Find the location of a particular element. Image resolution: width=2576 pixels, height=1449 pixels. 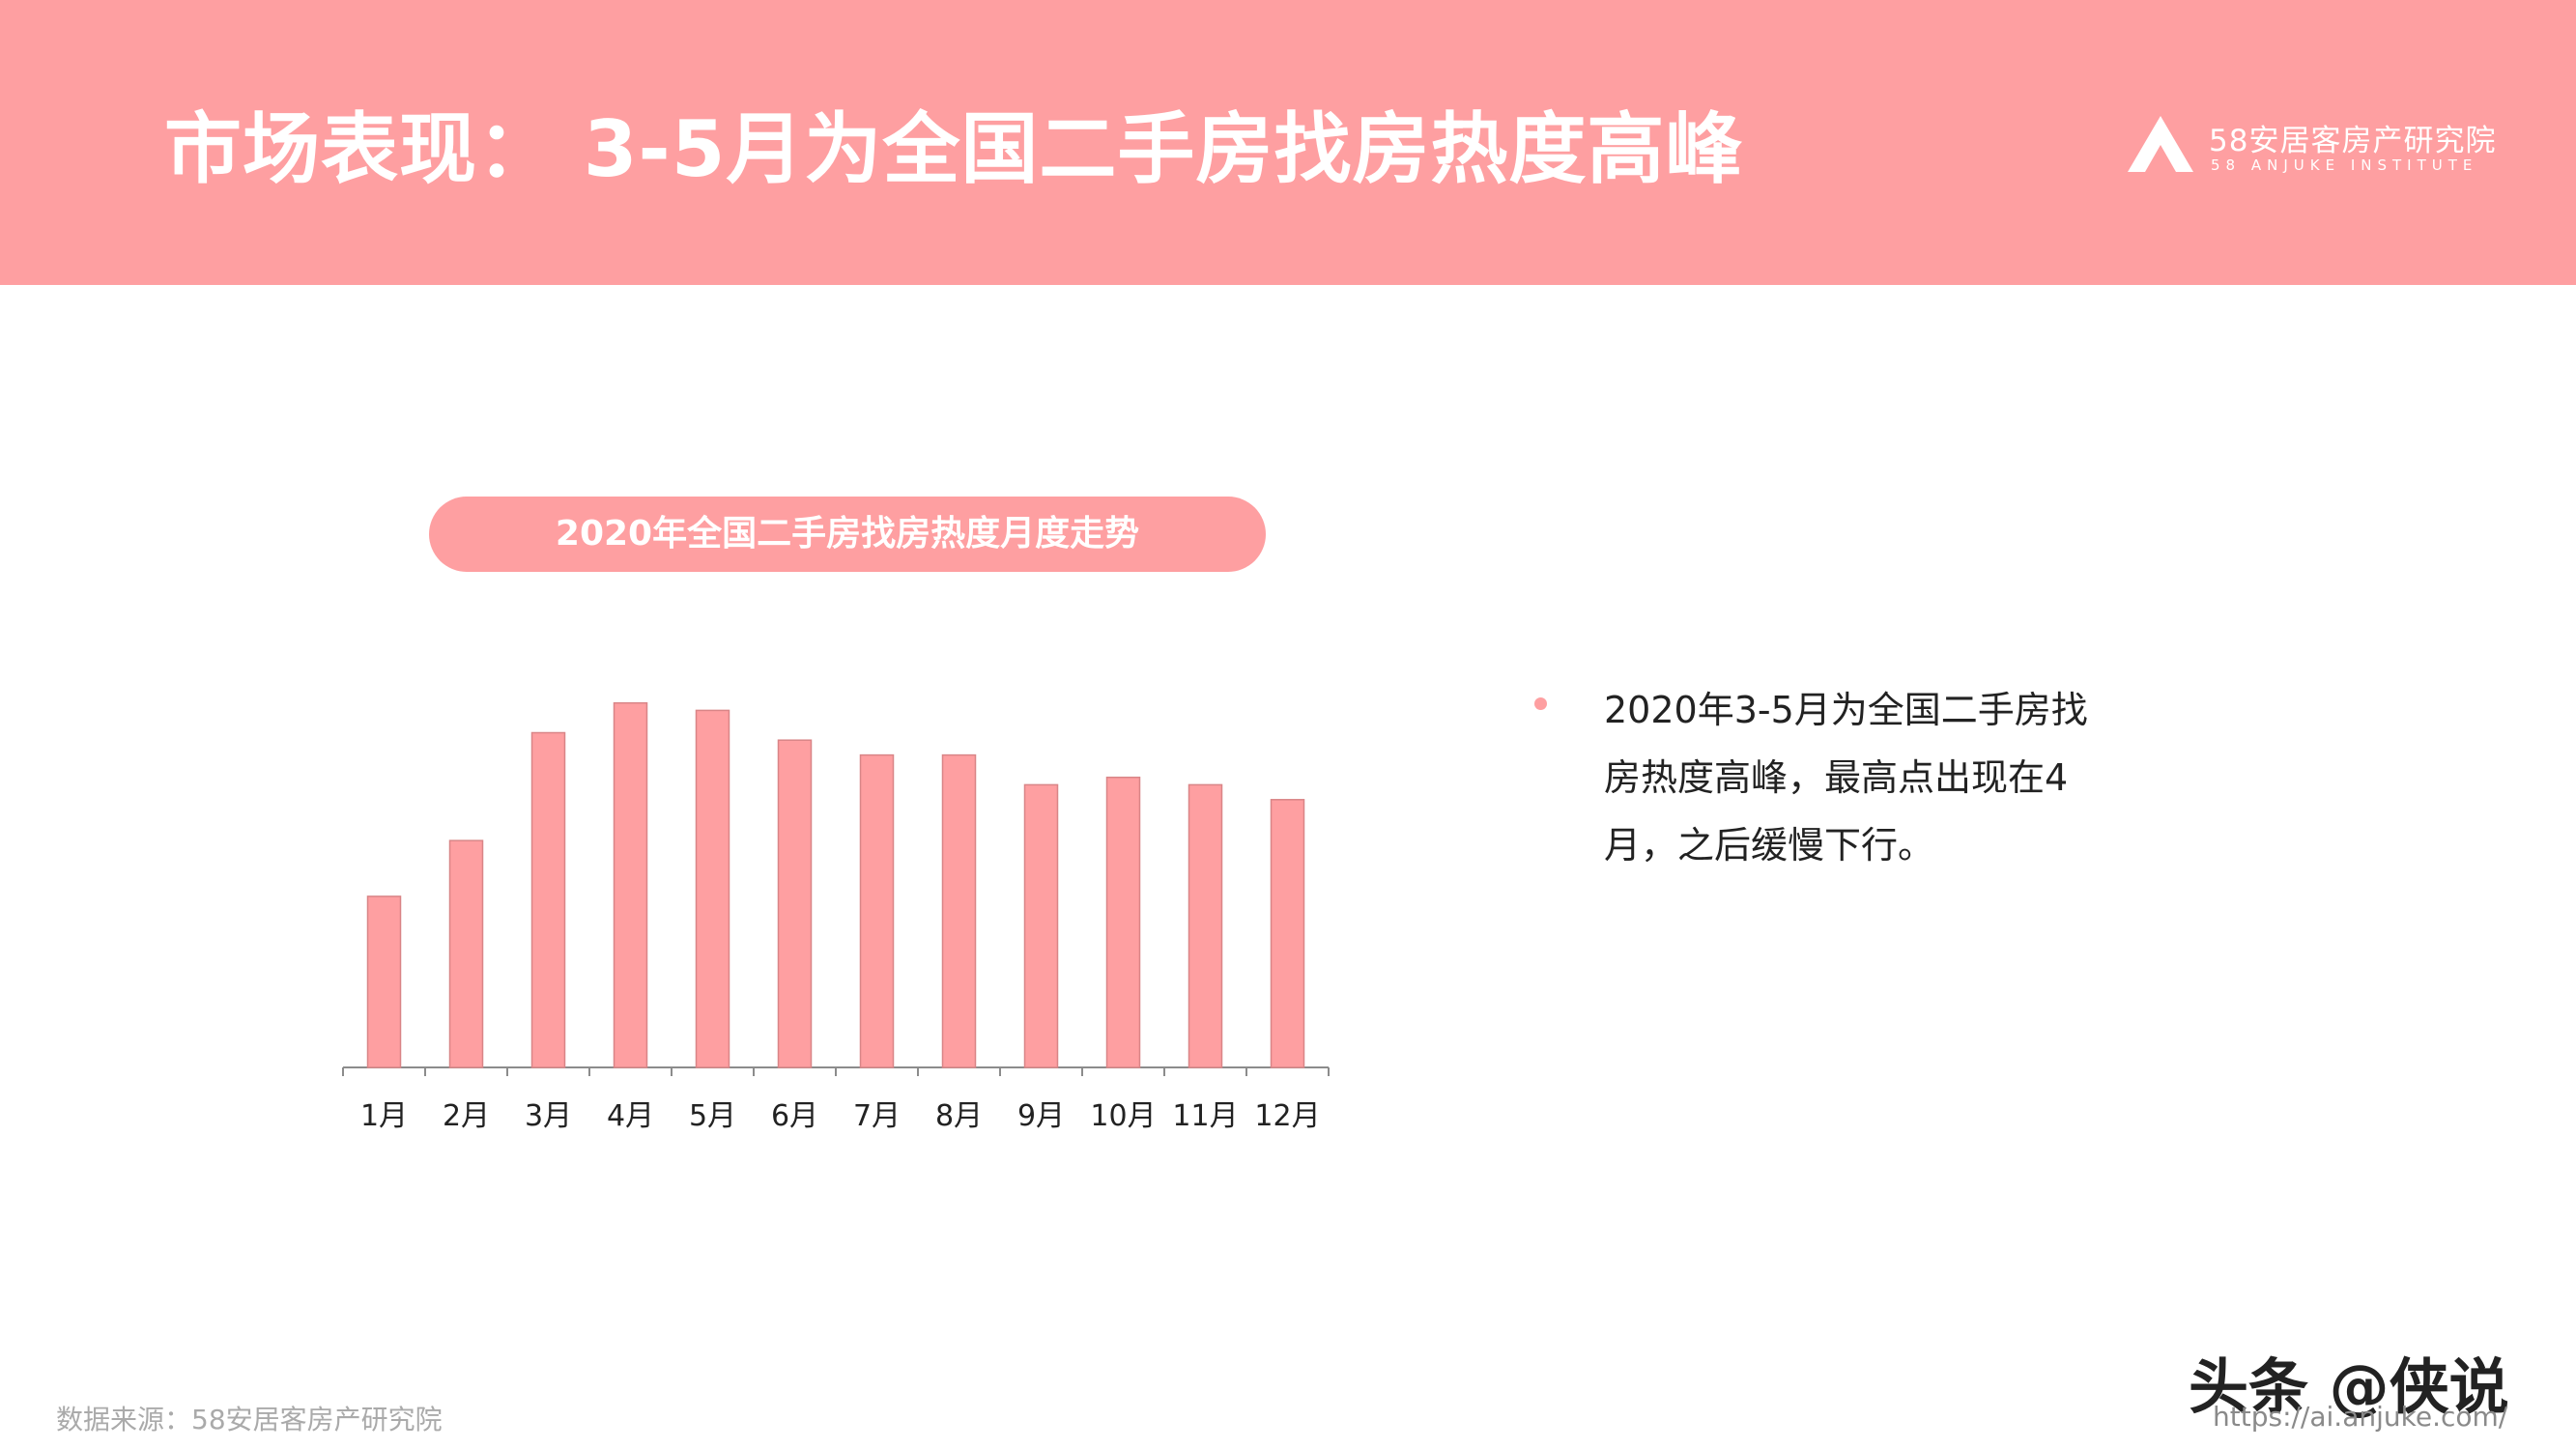

source-url: https://ai.anjuke.com/ is located at coordinates (2361, 1417).